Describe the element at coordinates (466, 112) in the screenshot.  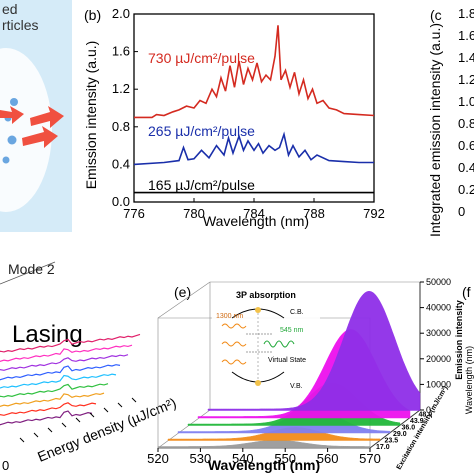
I see `panel-c-ticks: 1.8 1.6 1.4 1.2 1.0 0.8 0.6 0.4 0.2 0` at that location.